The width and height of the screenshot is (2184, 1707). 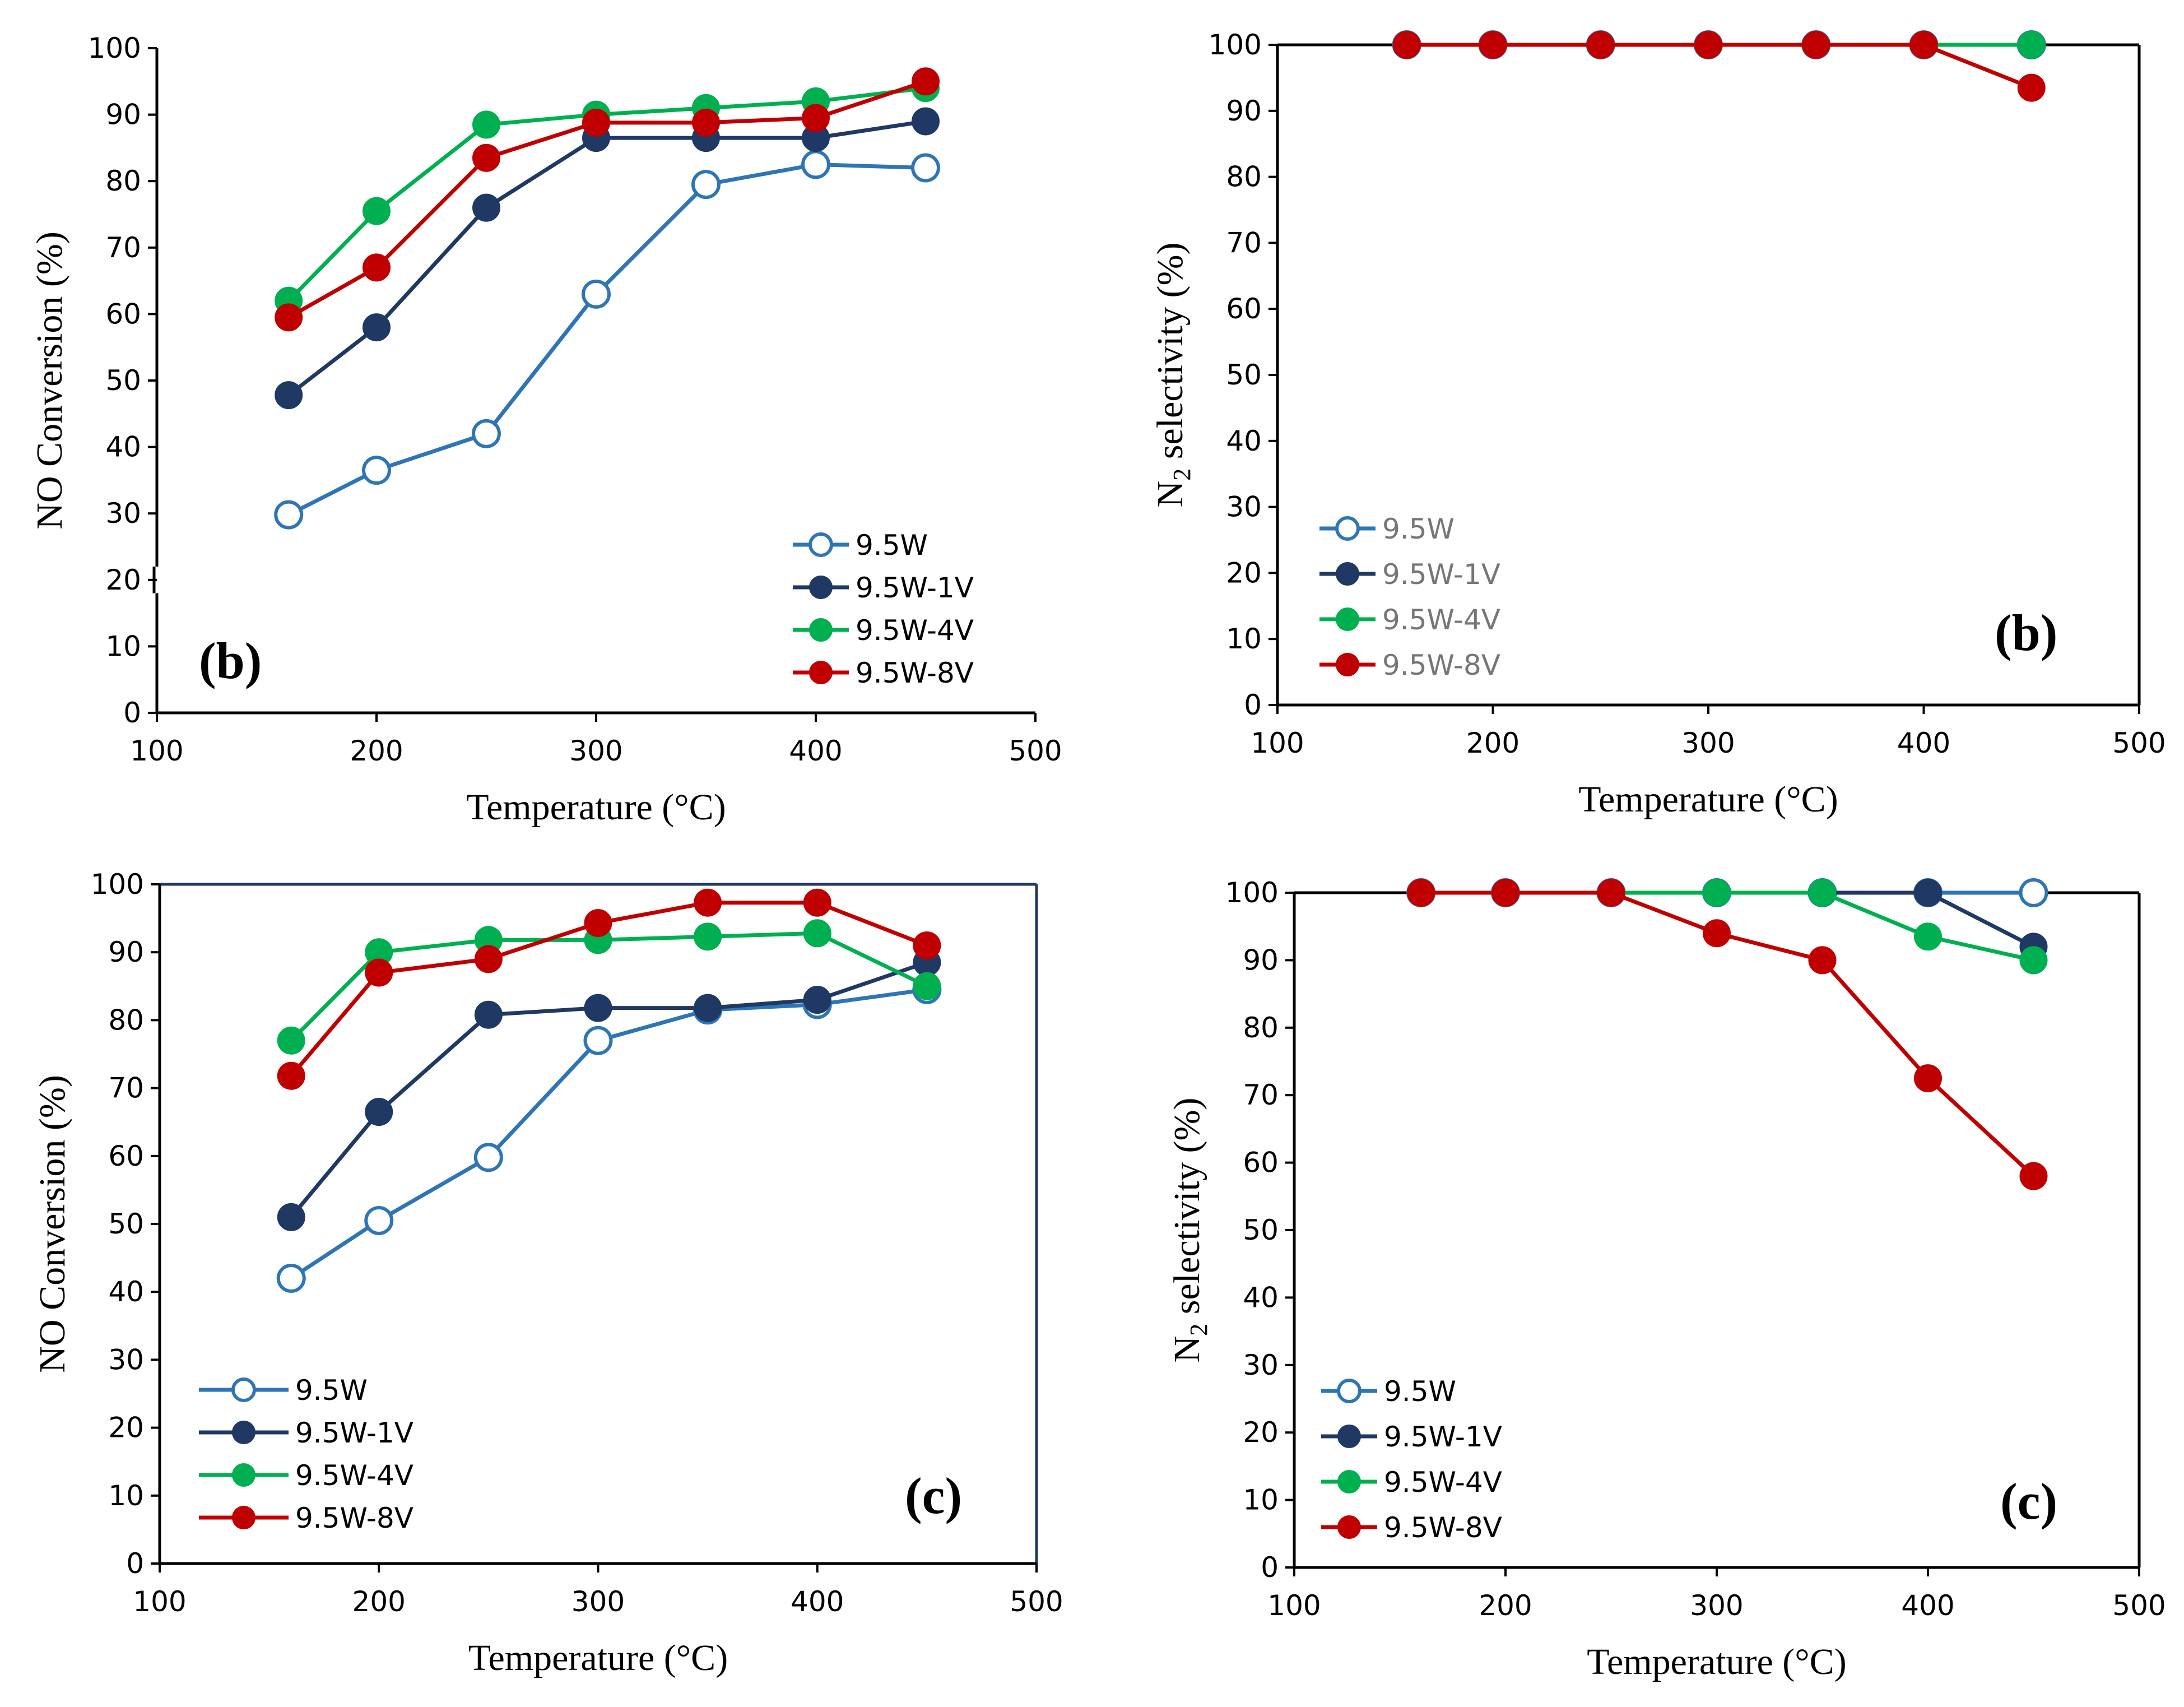 I want to click on series-9-5w, so click(x=607, y=340).